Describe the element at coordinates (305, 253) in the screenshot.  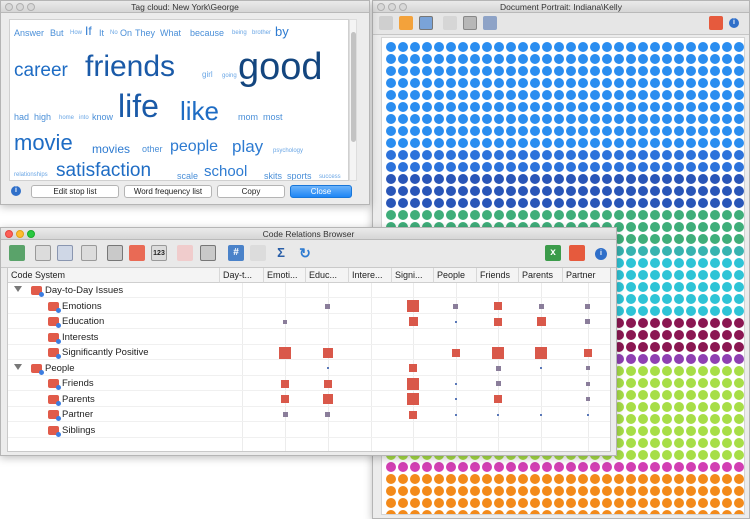
I see `refresh-icon: ↻` at that location.